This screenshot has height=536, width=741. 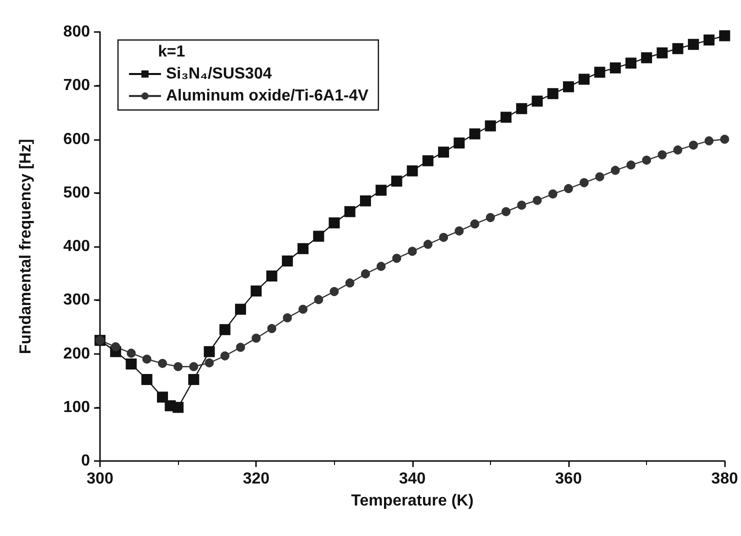 I want to click on x-tick-label: 380, so click(x=724, y=479).